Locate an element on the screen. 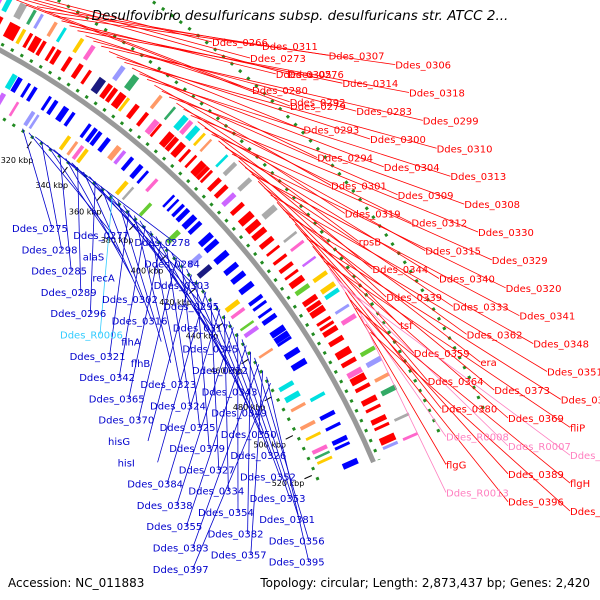 The image size is (600, 600). gene-label: Ddes_0304 is located at coordinates (412, 168).